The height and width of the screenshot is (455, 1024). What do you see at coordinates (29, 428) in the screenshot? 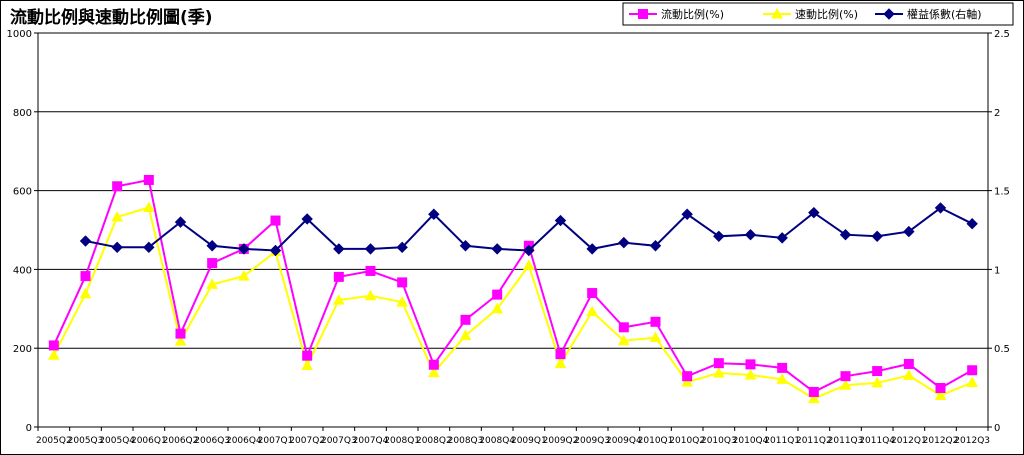
I see `y-left-tick-label: 0` at bounding box center [29, 428].